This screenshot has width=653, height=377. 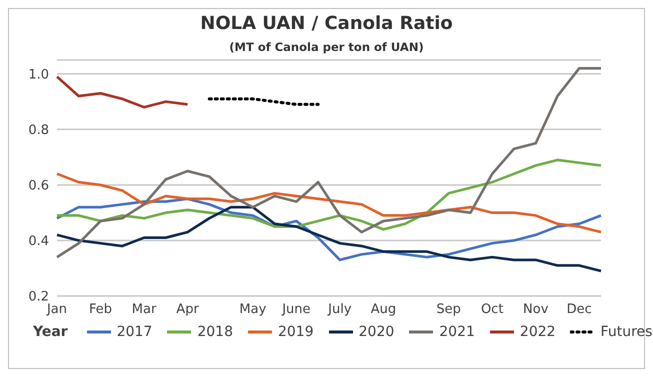 I want to click on x-tick-label: July, so click(x=339, y=310).